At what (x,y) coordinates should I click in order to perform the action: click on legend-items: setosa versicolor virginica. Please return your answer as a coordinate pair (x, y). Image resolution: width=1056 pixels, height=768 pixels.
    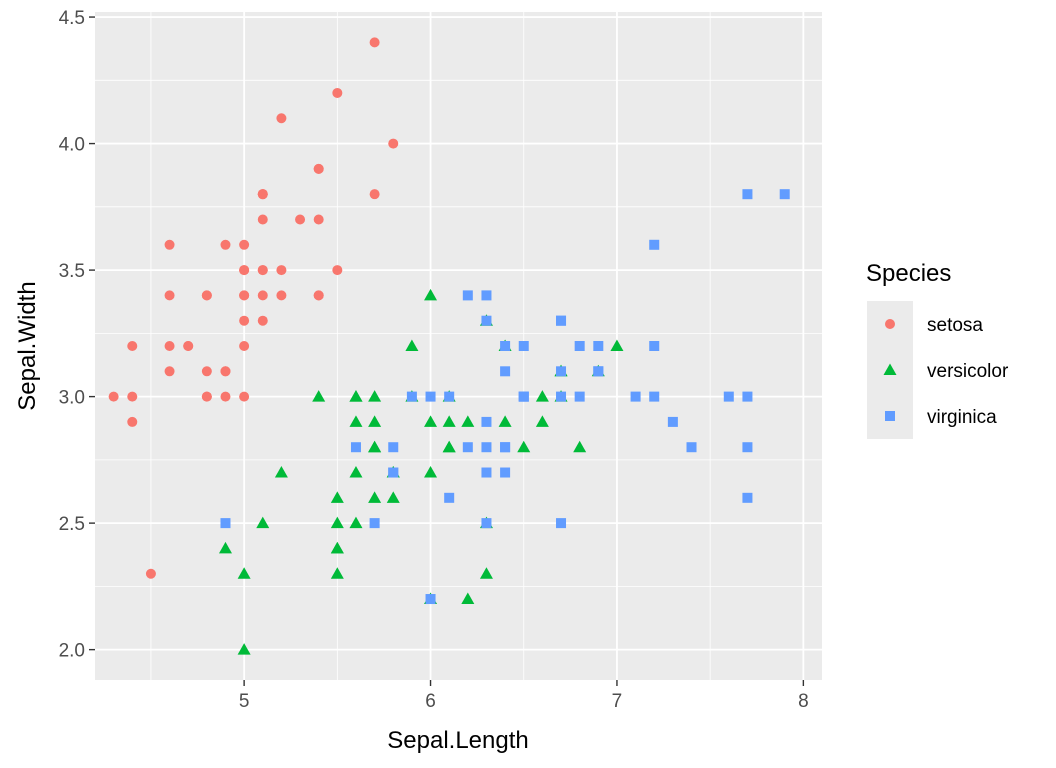
    Looking at the image, I should click on (938, 370).